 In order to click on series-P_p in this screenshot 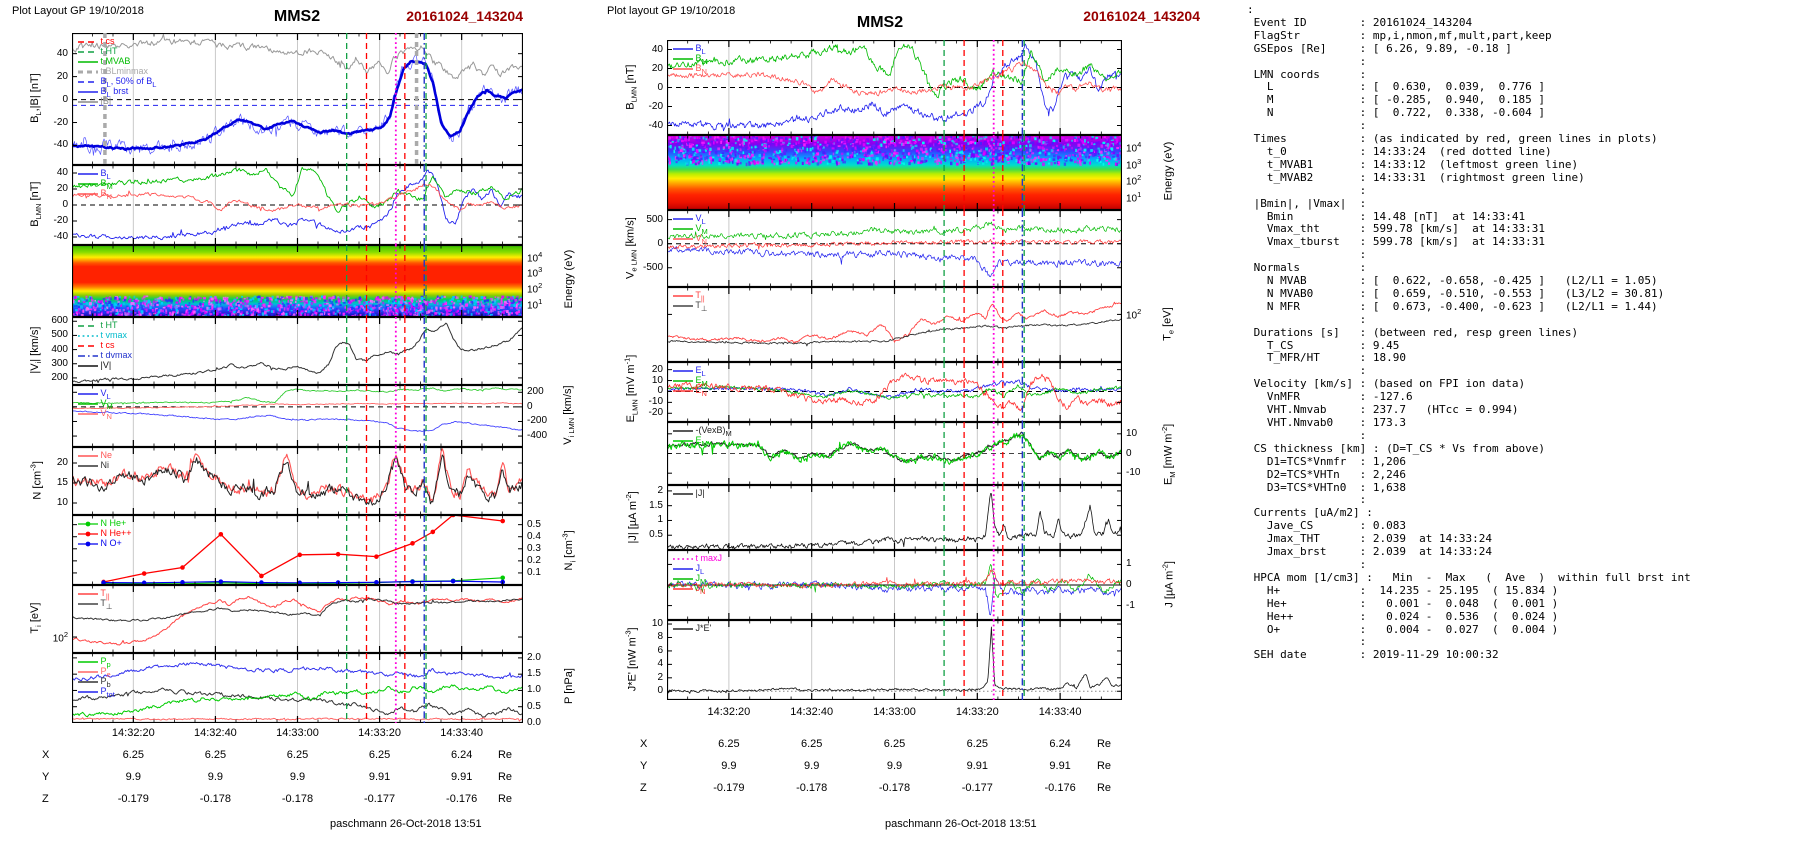, I will do `click(297, 701)`.